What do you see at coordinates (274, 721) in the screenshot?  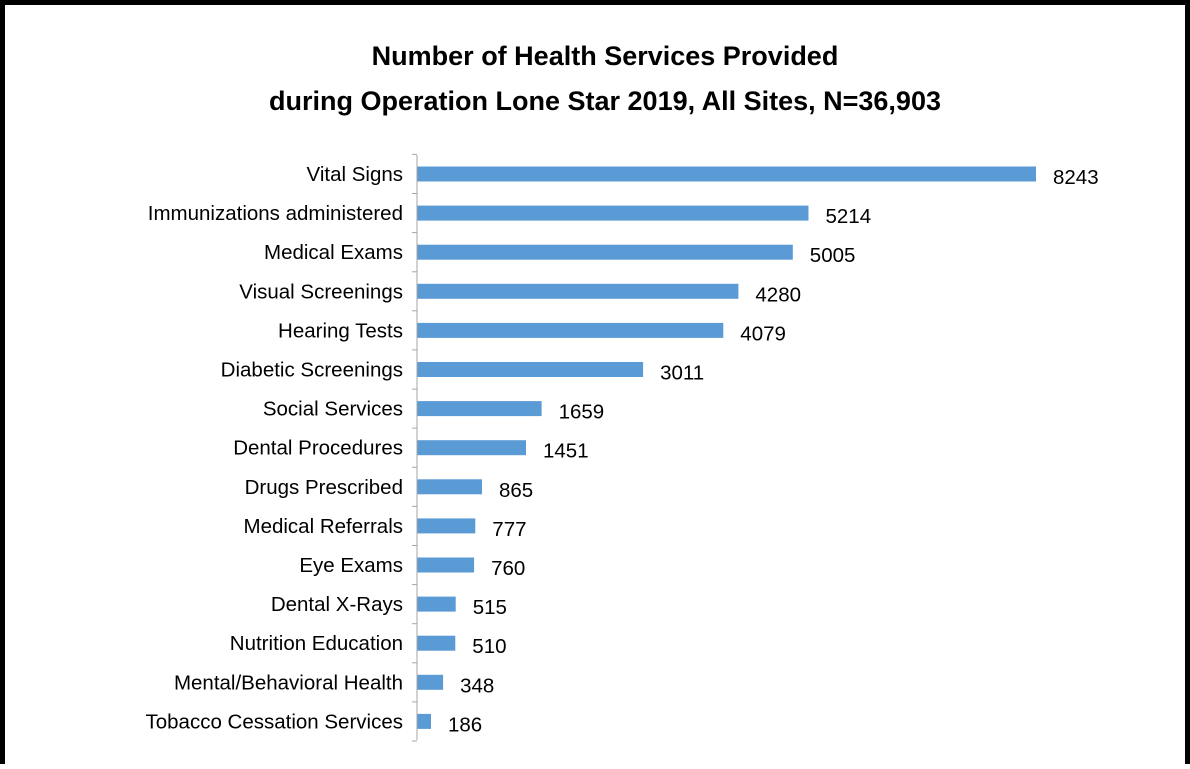 I see `category-label: Tobacco Cessation Services` at bounding box center [274, 721].